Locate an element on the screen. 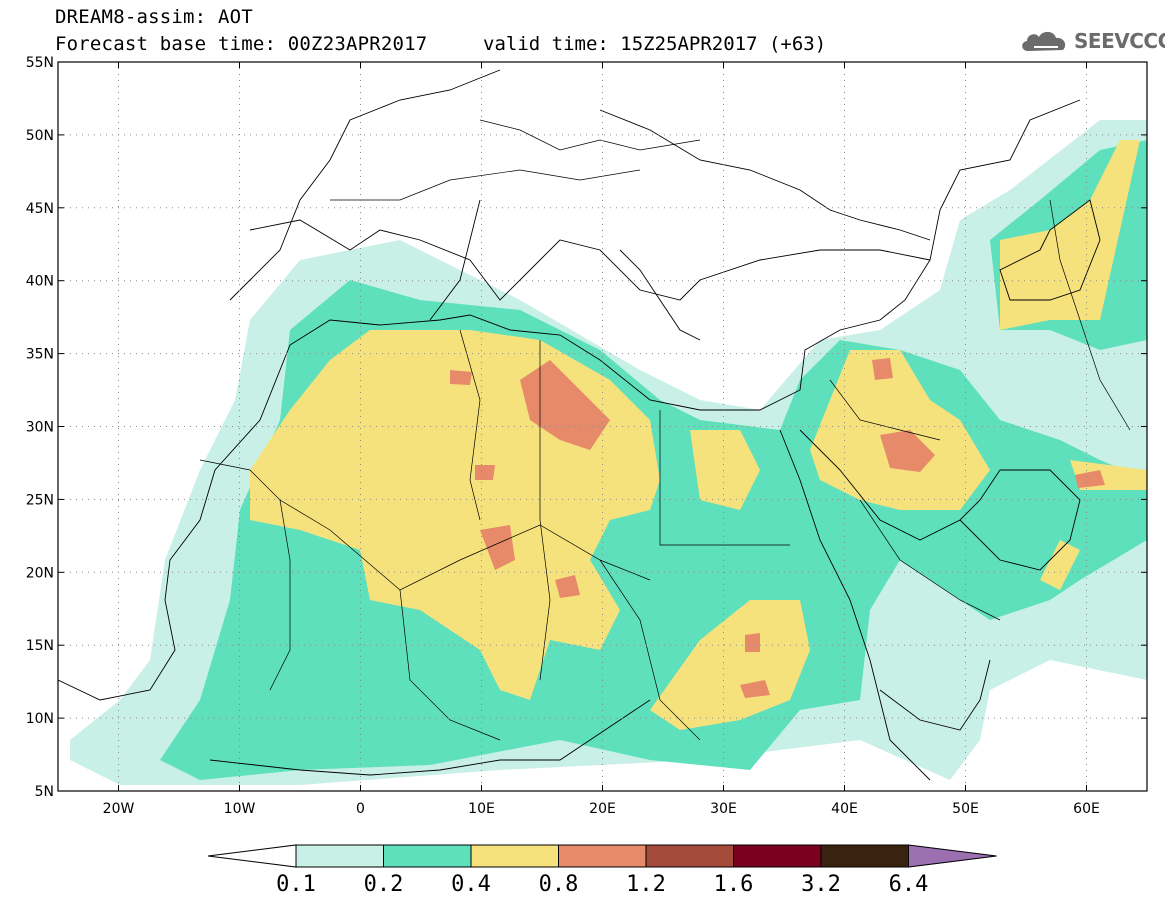 The image size is (1165, 905). lat-tick-label: 10N is located at coordinates (40, 719).